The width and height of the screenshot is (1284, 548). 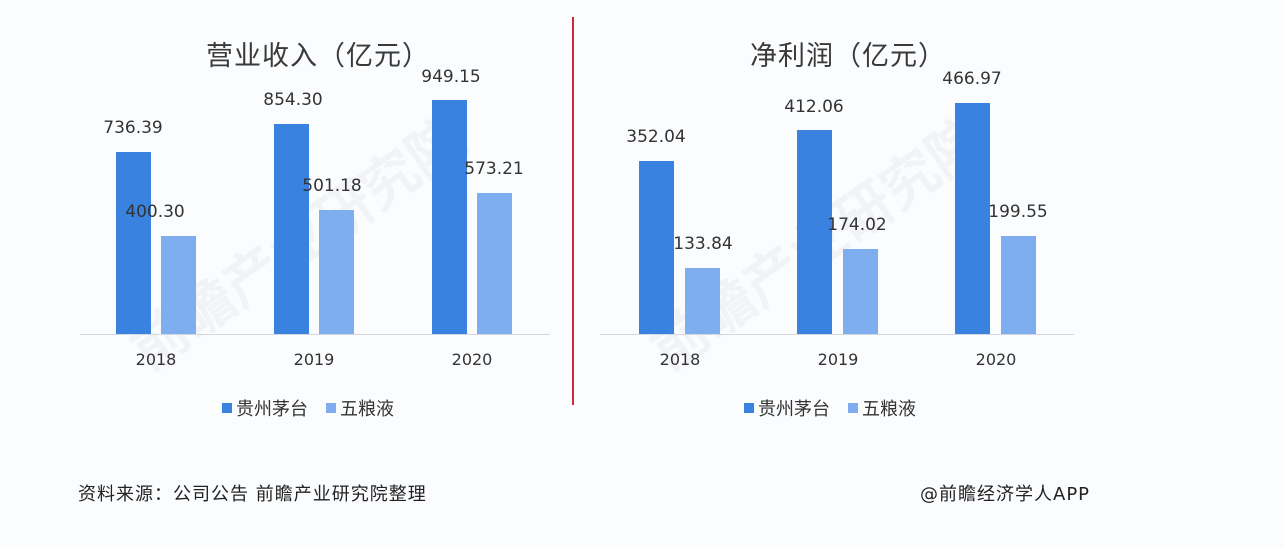 What do you see at coordinates (656, 137) in the screenshot?
I see `value-label: 352.04` at bounding box center [656, 137].